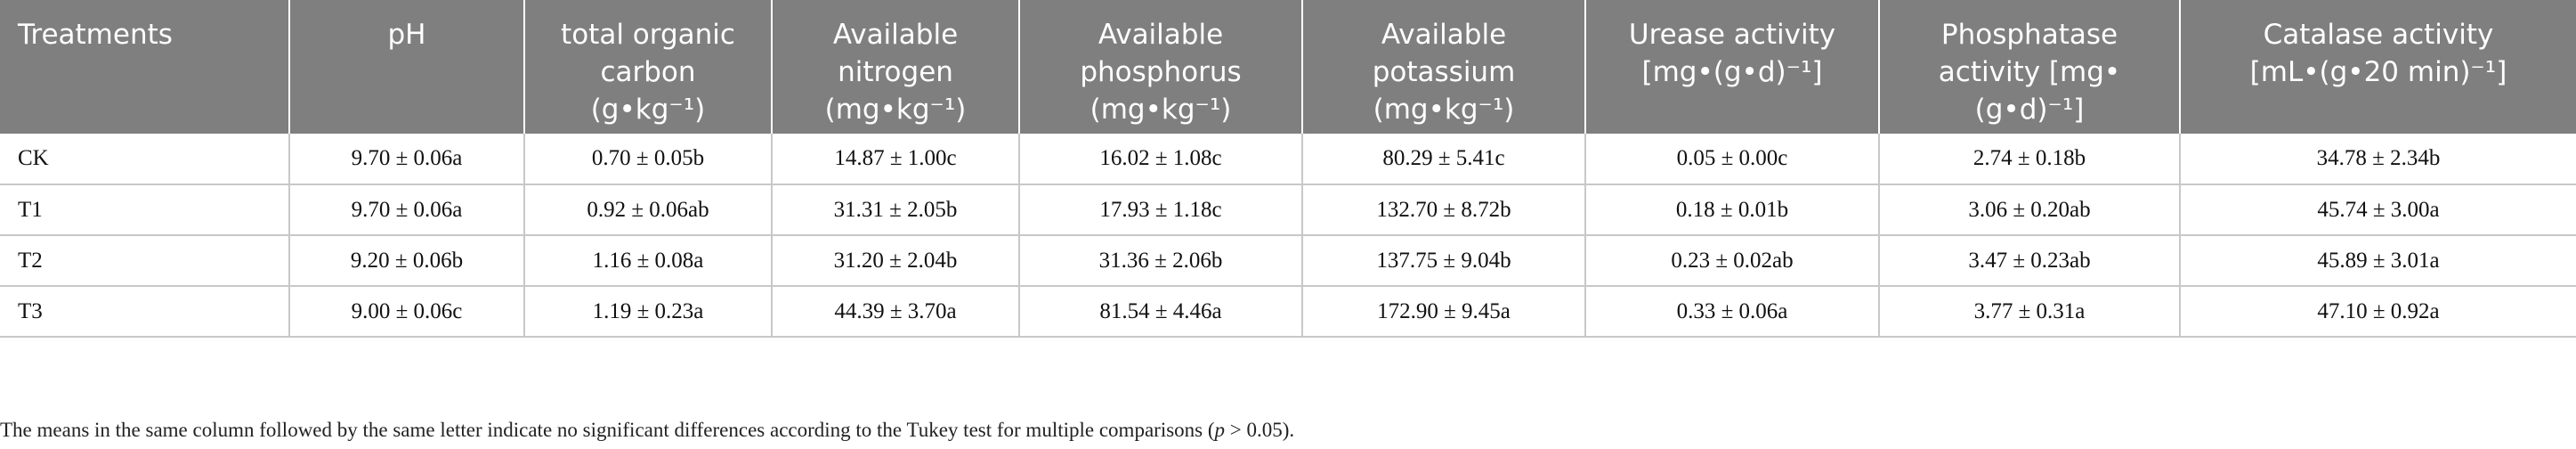 The width and height of the screenshot is (2576, 449). Describe the element at coordinates (2377, 312) in the screenshot. I see `value-cell: 47.10 ± 0.92a` at that location.